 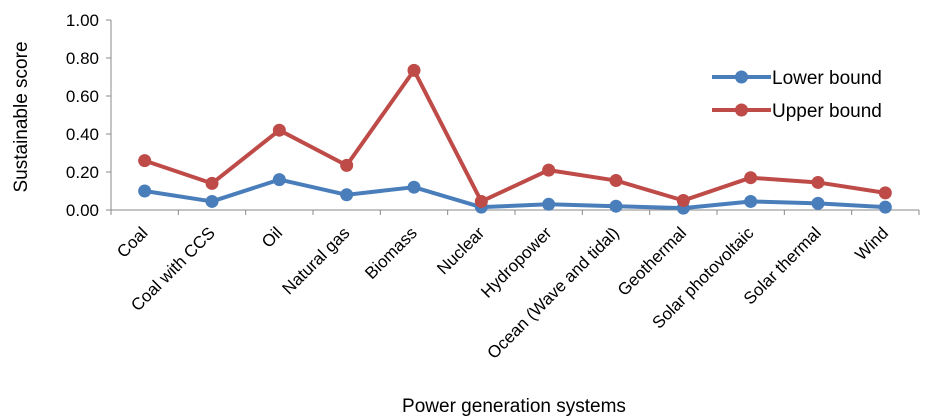 I want to click on y-tick-label: 0.60, so click(x=82, y=96).